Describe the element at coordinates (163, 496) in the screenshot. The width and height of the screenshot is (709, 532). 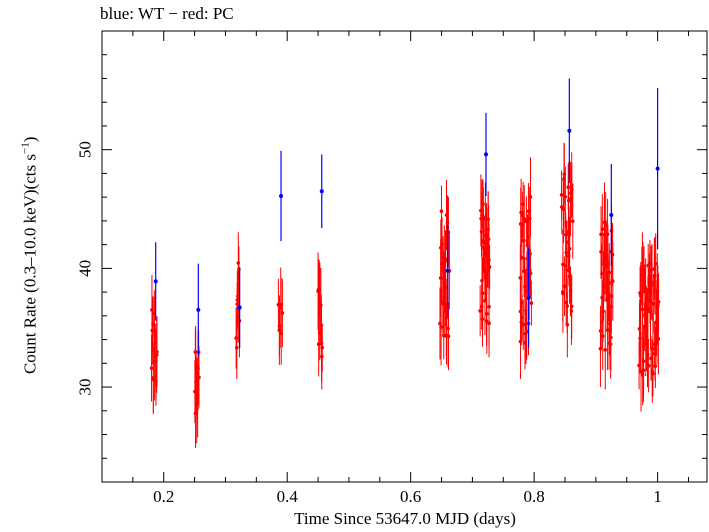
I see `x-tick-label: 0.2` at that location.